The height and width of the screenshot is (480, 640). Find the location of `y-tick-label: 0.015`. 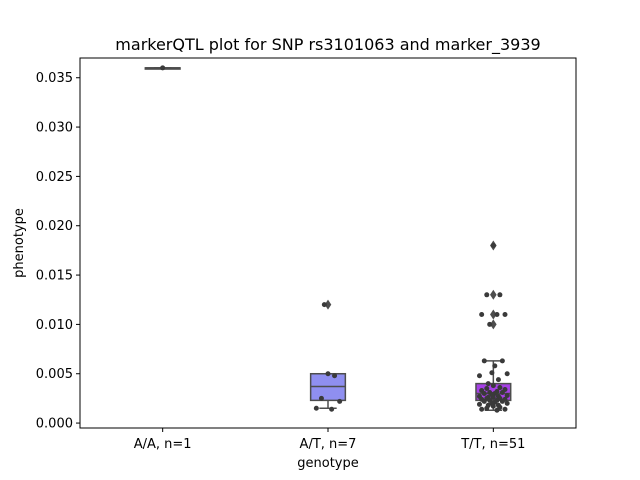

y-tick-label: 0.015 is located at coordinates (54, 276).